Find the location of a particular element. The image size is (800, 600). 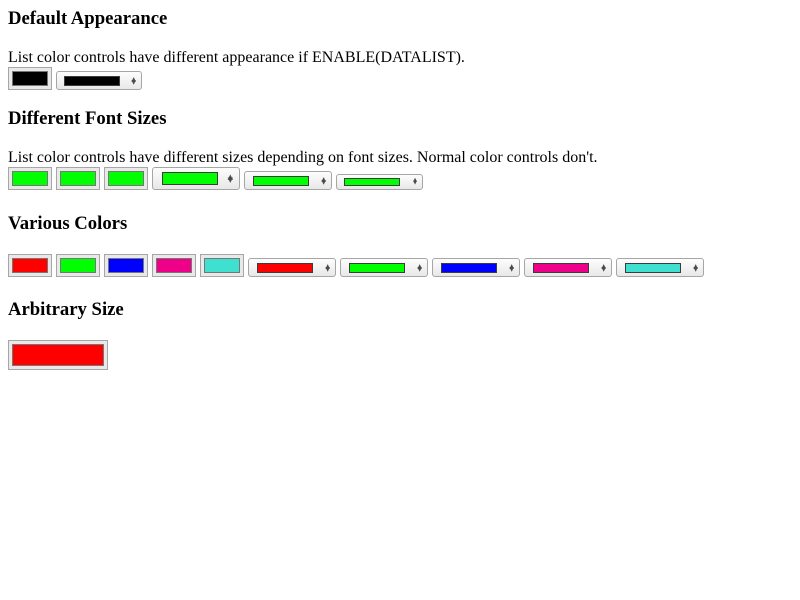

color-list-magenta: ▲ ▼ is located at coordinates (568, 267).